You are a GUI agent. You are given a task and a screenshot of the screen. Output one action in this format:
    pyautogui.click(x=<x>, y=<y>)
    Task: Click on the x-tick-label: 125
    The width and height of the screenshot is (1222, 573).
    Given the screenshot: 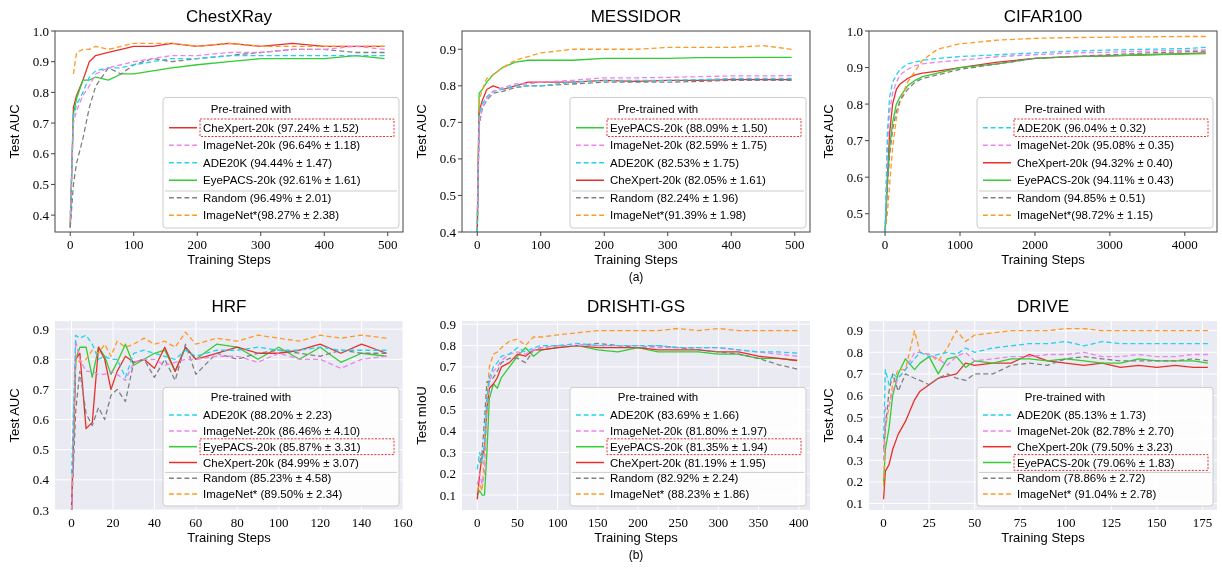 What is the action you would take?
    pyautogui.click(x=1111, y=522)
    